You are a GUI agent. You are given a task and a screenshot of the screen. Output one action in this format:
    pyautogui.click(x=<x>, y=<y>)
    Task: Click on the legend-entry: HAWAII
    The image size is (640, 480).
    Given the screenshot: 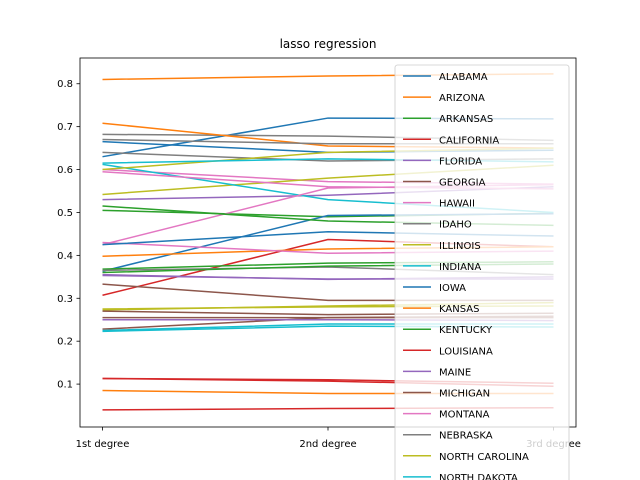 What is the action you would take?
    pyautogui.click(x=457, y=204)
    